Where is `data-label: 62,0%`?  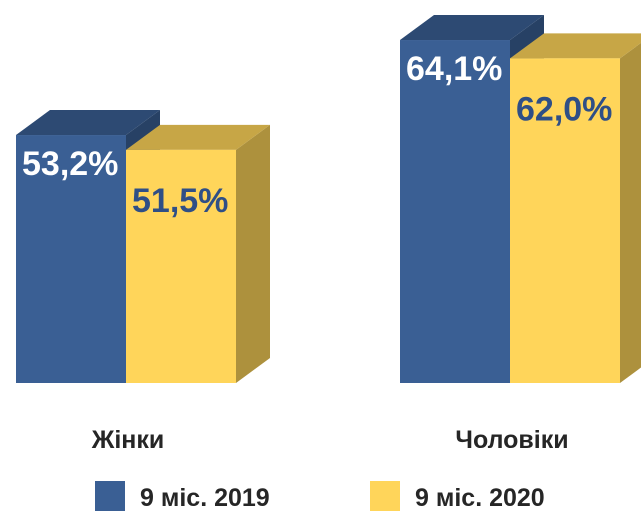
data-label: 62,0% is located at coordinates (564, 109).